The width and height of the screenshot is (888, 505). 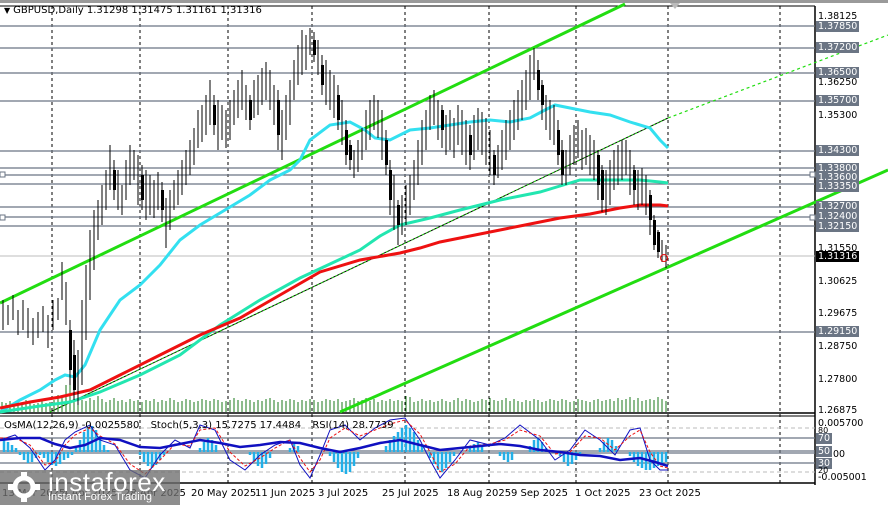 What do you see at coordinates (838, 256) in the screenshot?
I see `current-price-label: 1.31316` at bounding box center [838, 256].